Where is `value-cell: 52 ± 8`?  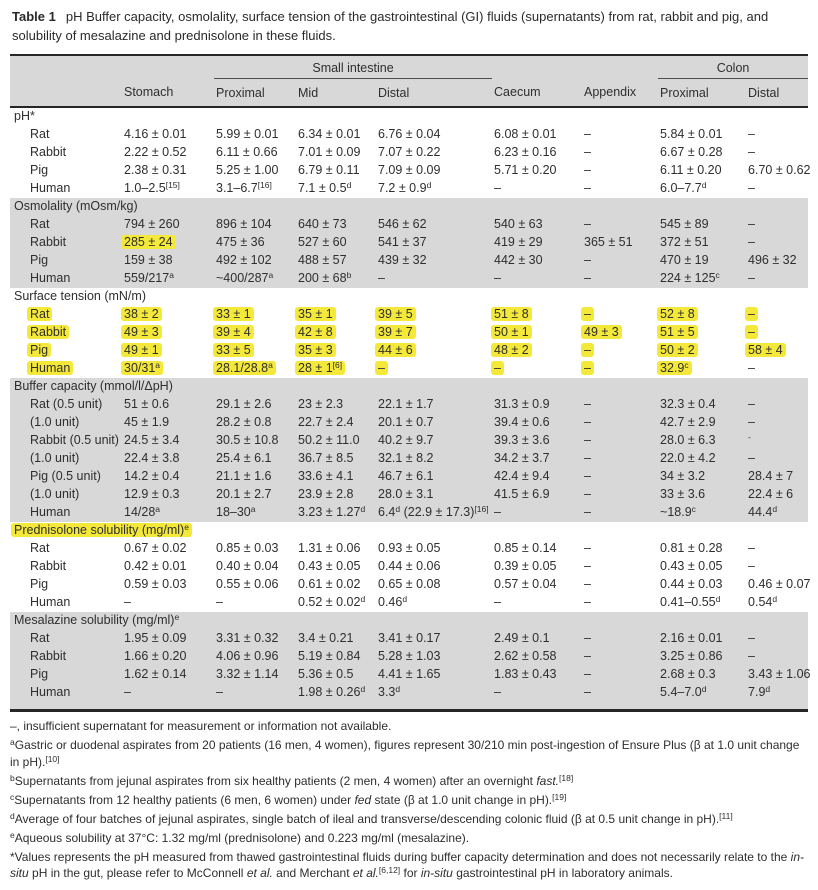 value-cell: 52 ± 8 is located at coordinates (701, 315).